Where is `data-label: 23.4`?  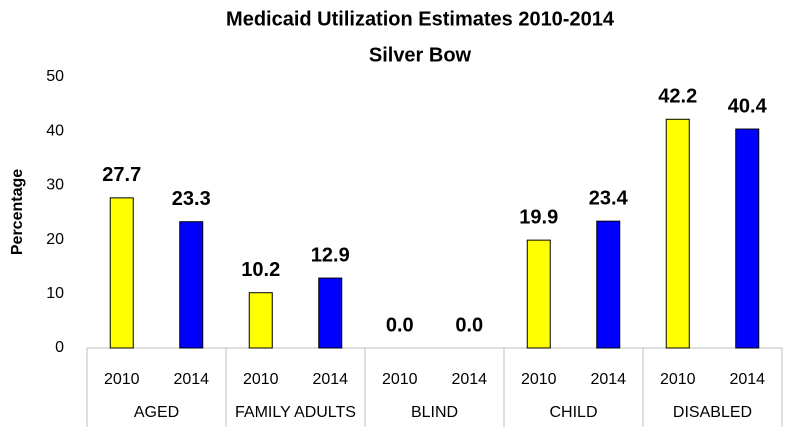 data-label: 23.4 is located at coordinates (609, 198).